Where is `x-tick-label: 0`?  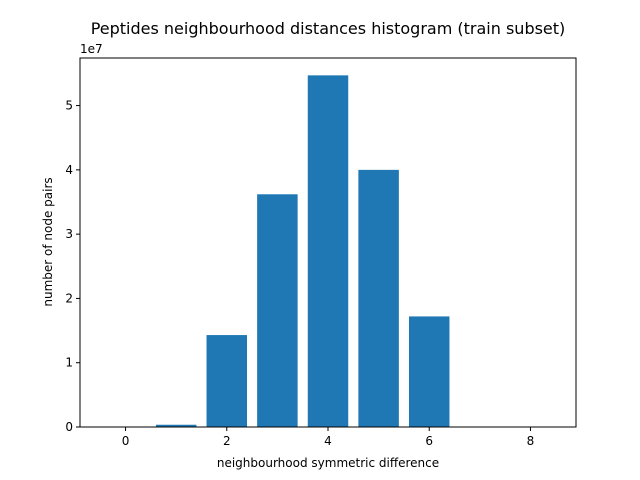
x-tick-label: 0 is located at coordinates (126, 441).